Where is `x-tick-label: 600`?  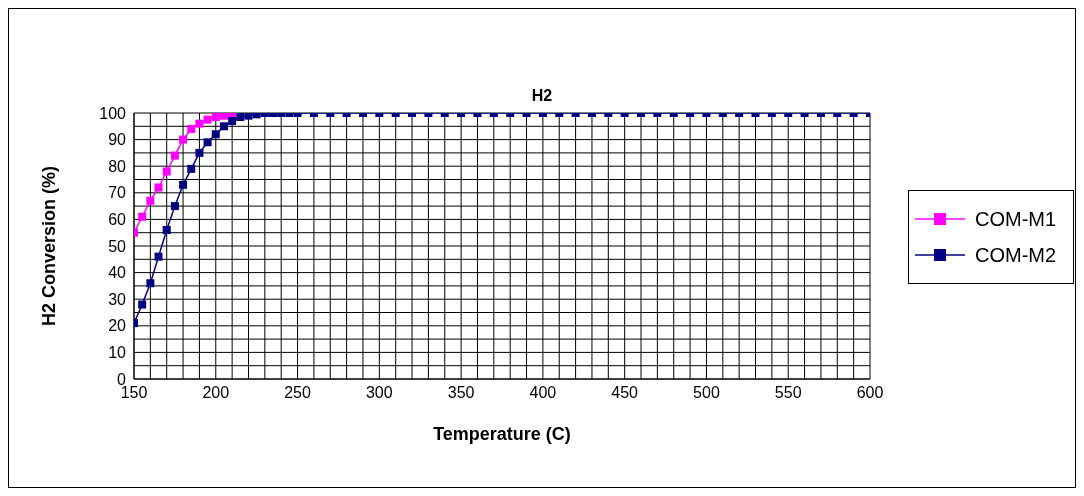
x-tick-label: 600 is located at coordinates (870, 393).